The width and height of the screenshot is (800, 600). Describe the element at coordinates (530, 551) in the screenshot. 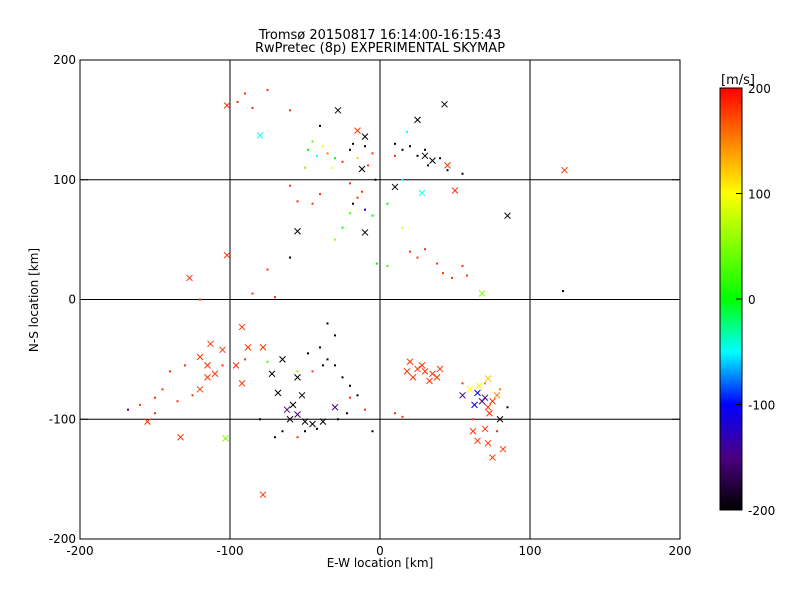

I see `x-tick-label: 100` at that location.